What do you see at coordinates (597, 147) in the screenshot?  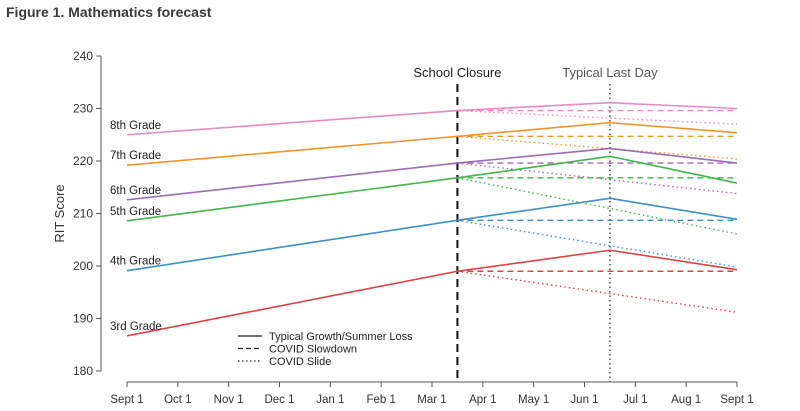 I see `7th-grade-slide-line` at bounding box center [597, 147].